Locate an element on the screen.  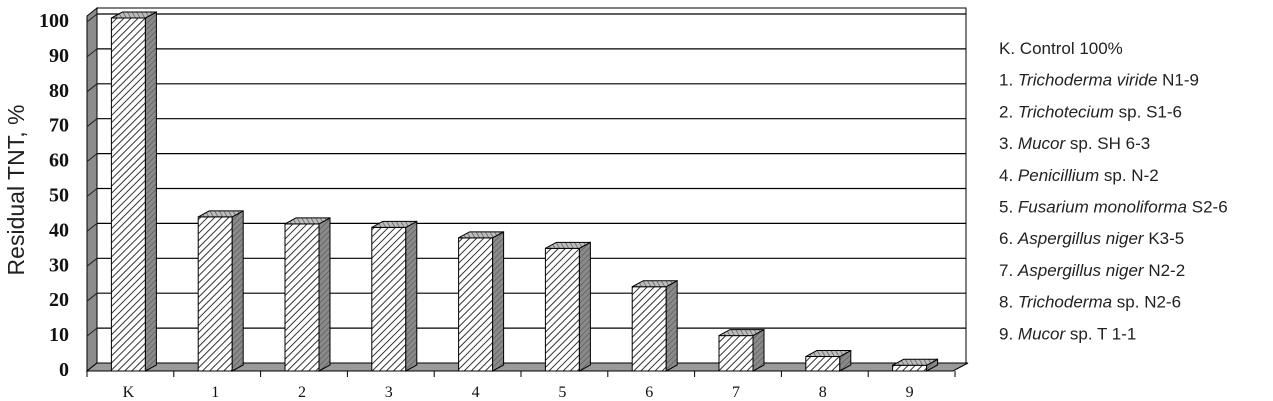
legend-strain: K3-5 is located at coordinates (1166, 238).